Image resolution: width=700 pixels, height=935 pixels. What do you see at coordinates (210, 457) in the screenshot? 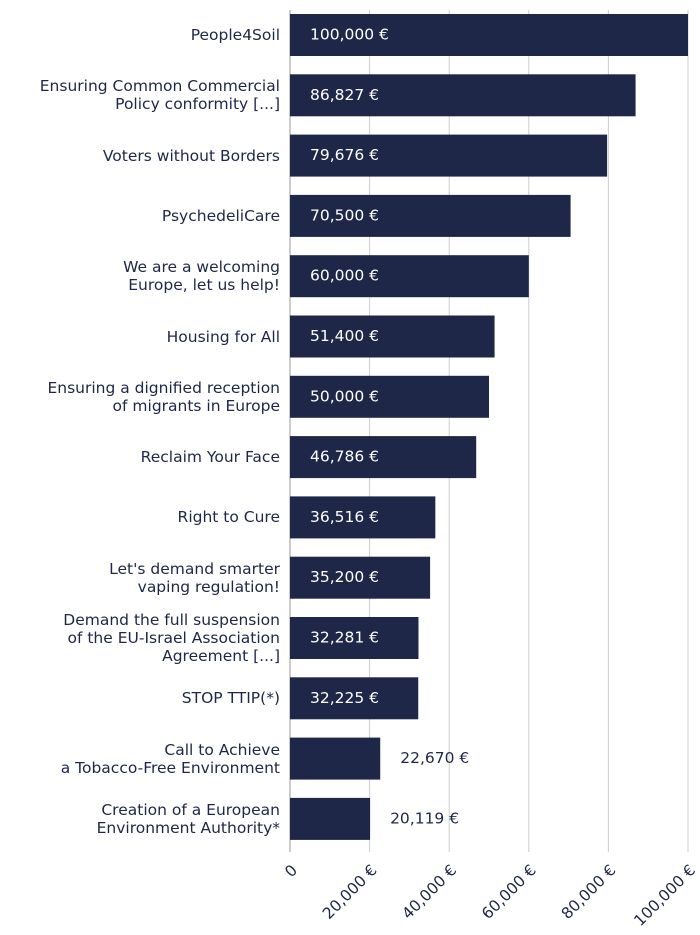
I see `category-label: Reclaim Your Face` at bounding box center [210, 457].